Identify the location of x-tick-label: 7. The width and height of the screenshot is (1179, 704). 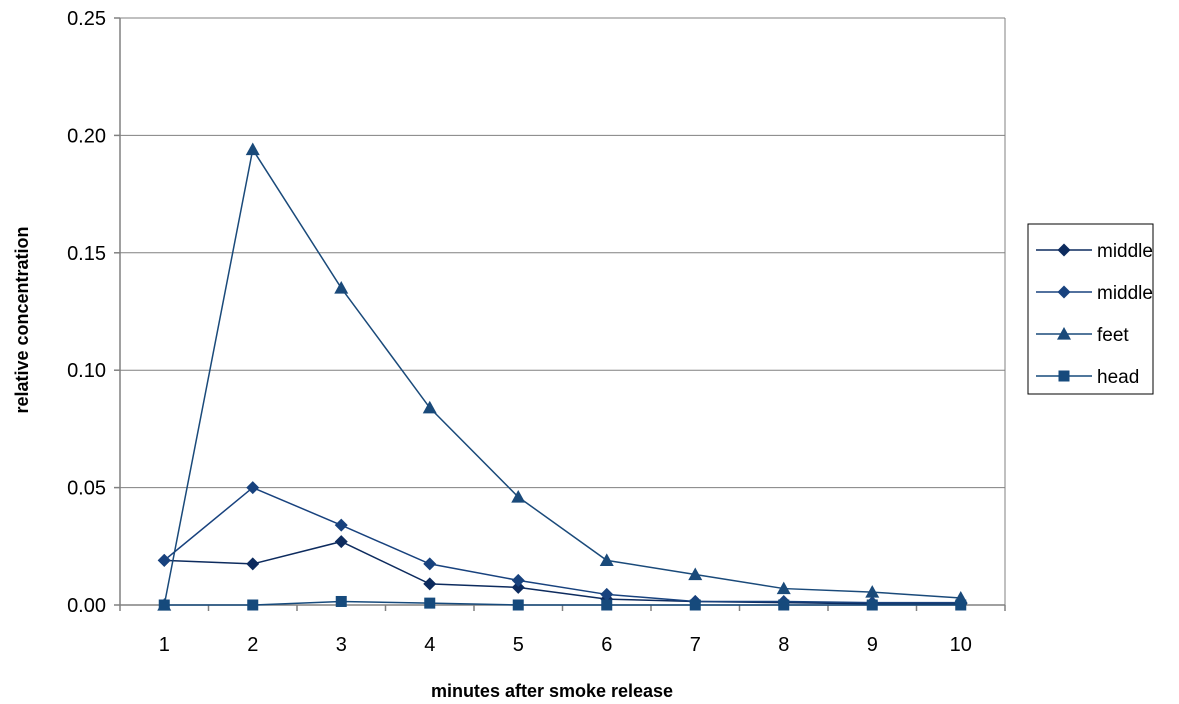
(695, 645).